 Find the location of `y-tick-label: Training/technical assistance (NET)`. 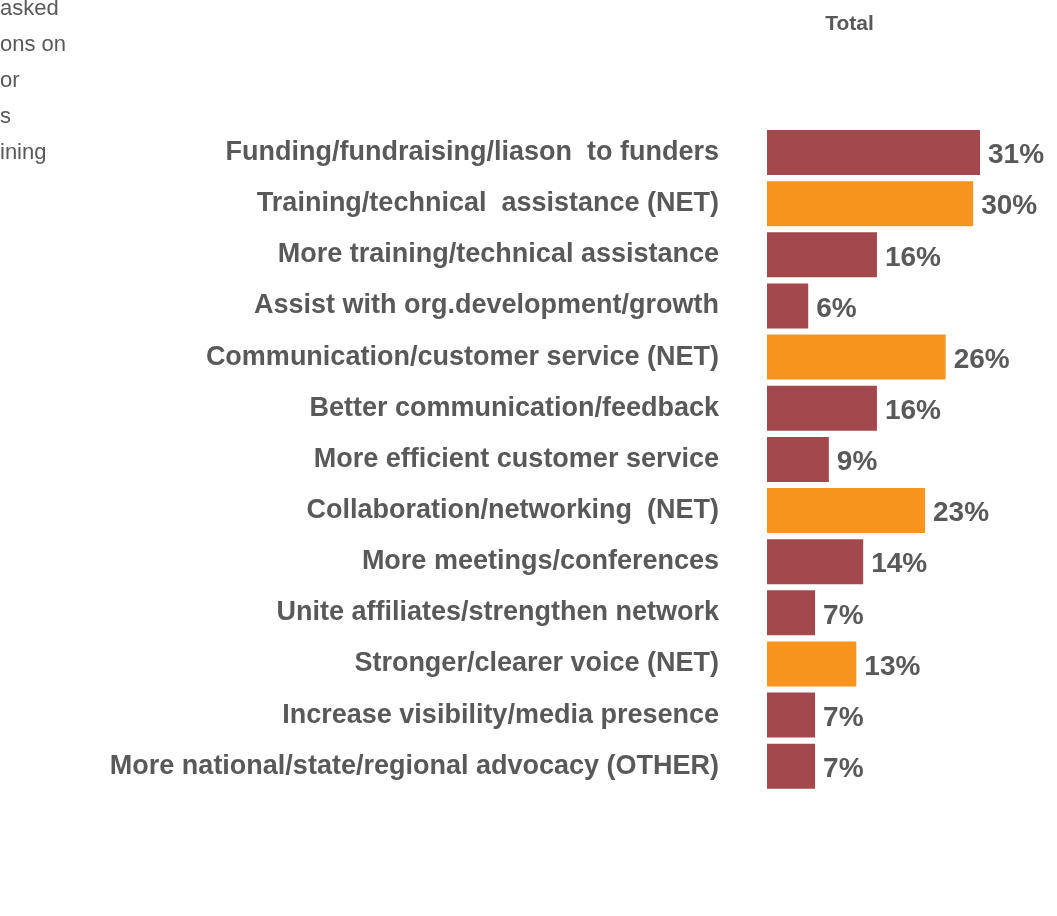

y-tick-label: Training/technical assistance (NET) is located at coordinates (487, 202).